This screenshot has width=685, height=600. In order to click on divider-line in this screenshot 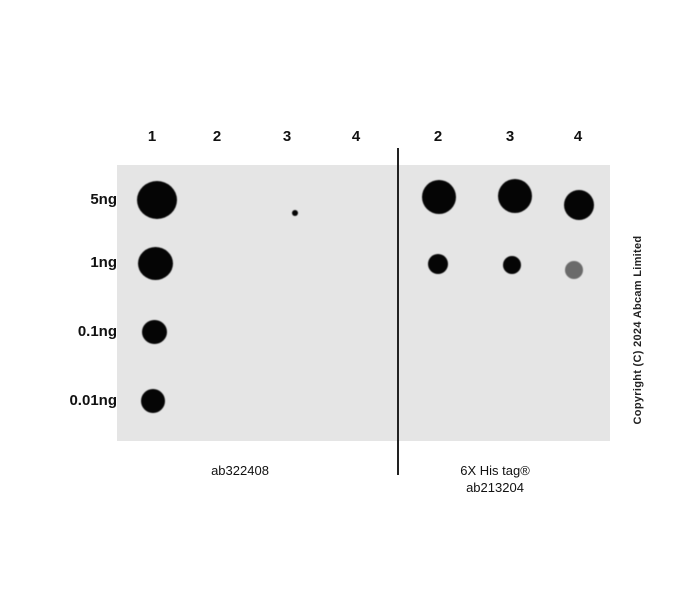, I will do `click(398, 311)`.